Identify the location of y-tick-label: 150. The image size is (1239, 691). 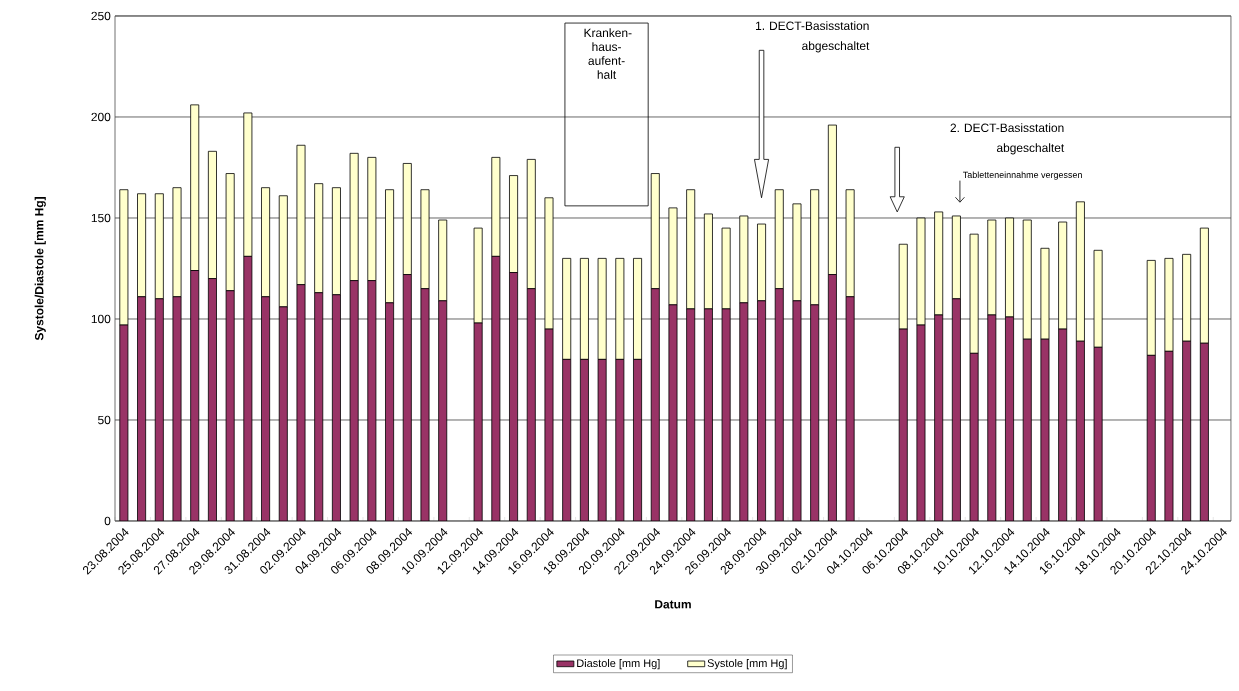
(101, 218).